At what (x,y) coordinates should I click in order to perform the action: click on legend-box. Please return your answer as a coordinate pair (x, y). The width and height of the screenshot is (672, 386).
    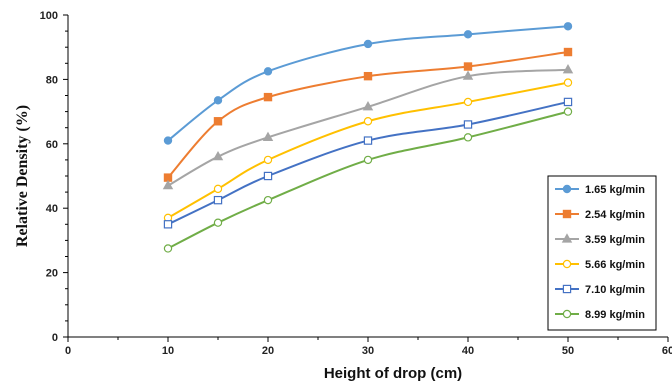
    Looking at the image, I should click on (602, 253).